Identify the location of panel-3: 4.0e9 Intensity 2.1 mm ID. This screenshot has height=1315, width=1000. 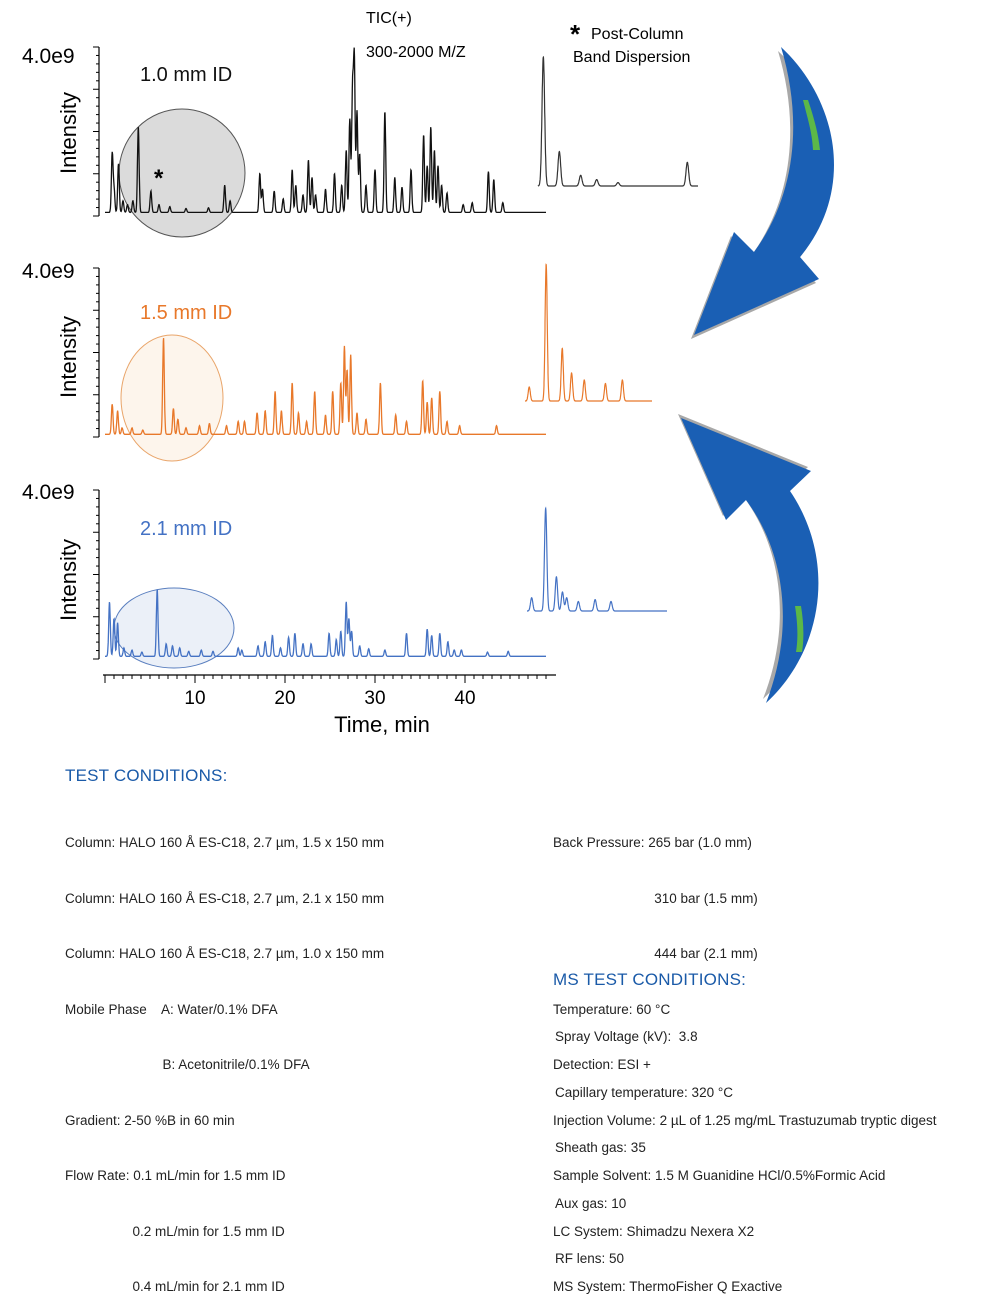
(344, 575).